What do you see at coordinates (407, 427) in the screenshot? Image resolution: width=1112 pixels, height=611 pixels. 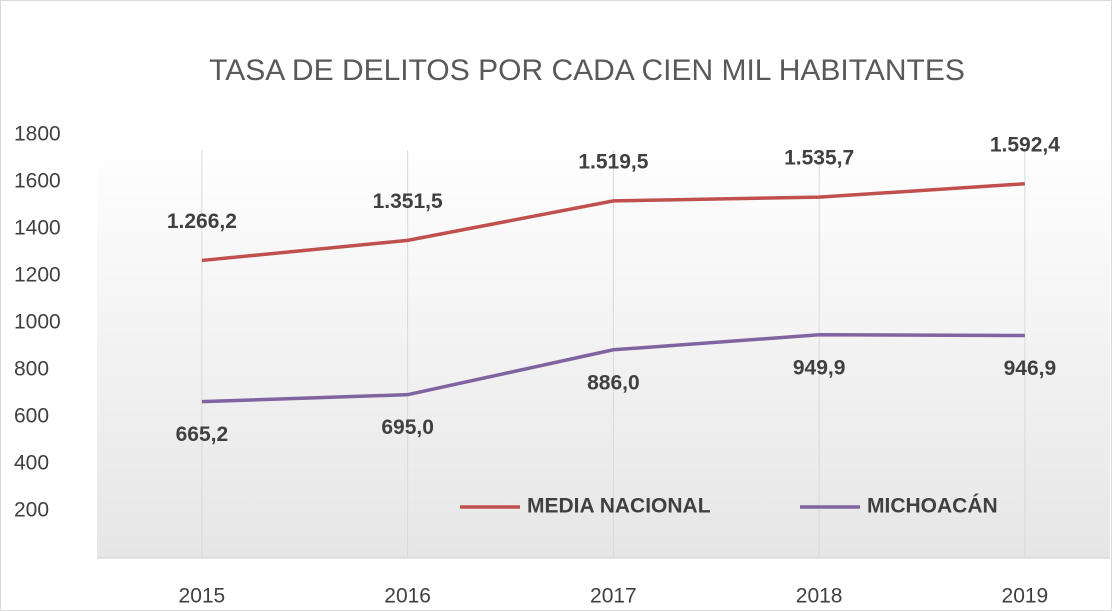 I see `data-label: 695,0` at bounding box center [407, 427].